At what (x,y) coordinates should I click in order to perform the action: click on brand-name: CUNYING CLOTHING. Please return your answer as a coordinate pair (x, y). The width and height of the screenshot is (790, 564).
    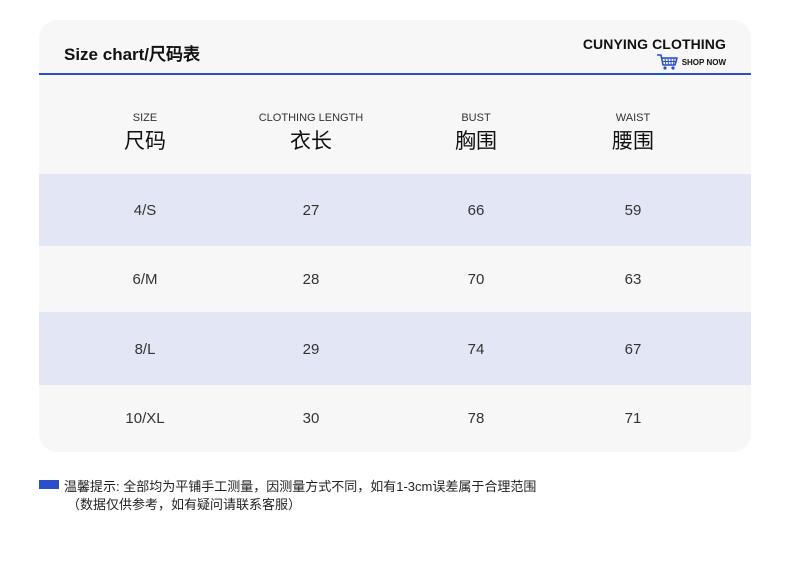
    Looking at the image, I should click on (654, 44).